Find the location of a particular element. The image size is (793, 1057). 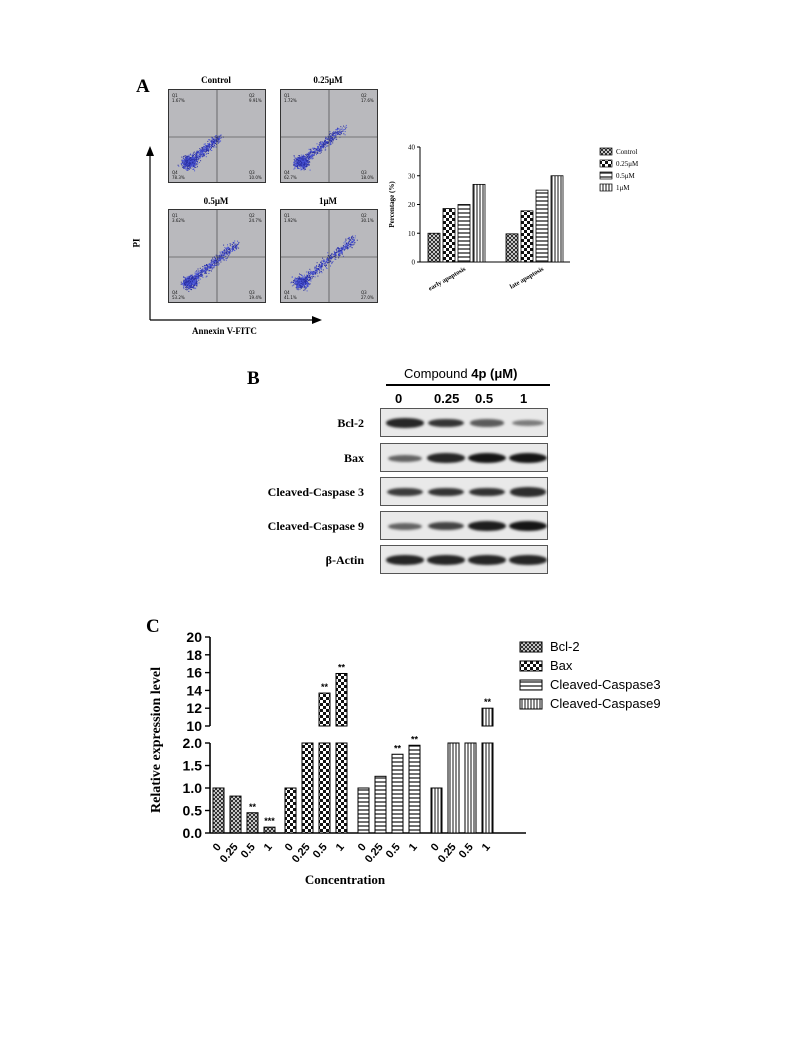

panel-b-letter: B is located at coordinates (253, 378).